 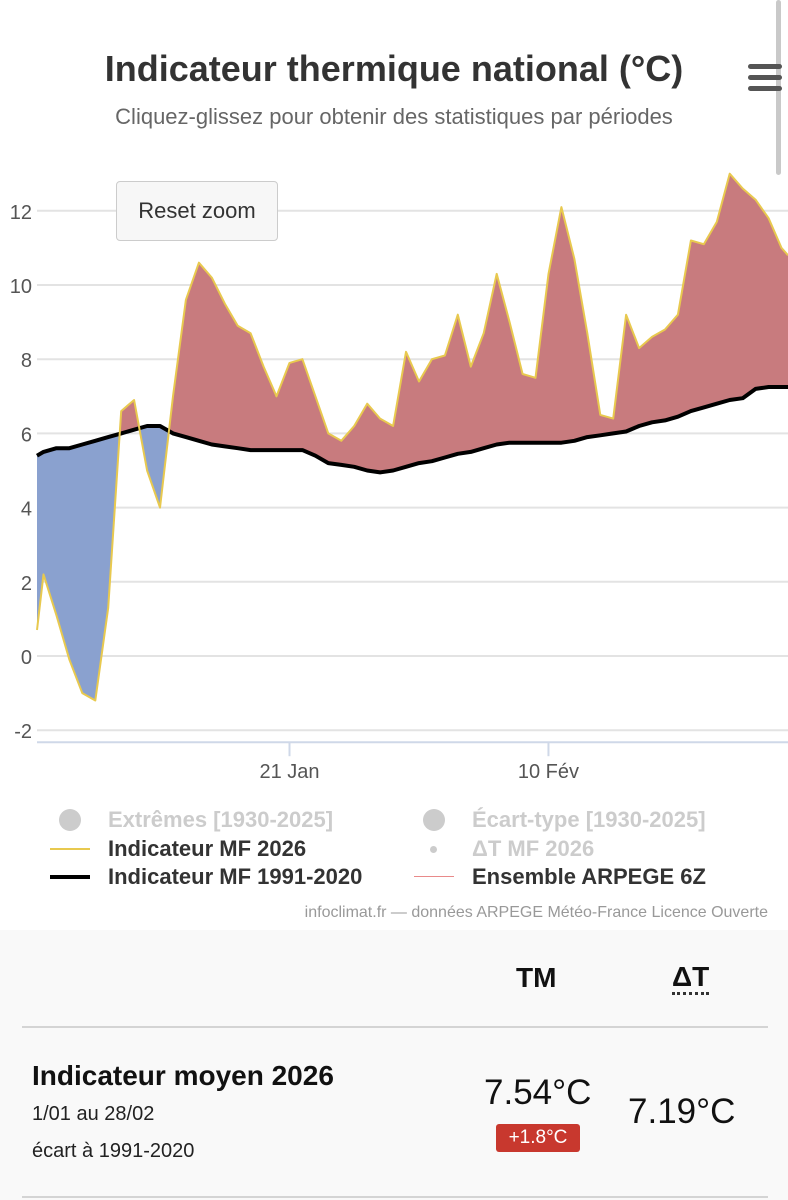 I want to click on legend-item-arpege: Ensemble ARPEGE 6Z, so click(x=560, y=877).